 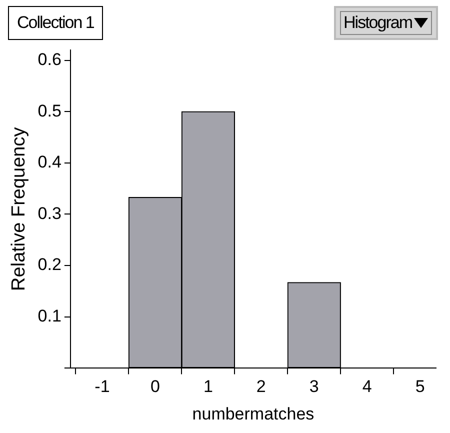 What do you see at coordinates (314, 386) in the screenshot?
I see `x-tick-label: 3` at bounding box center [314, 386].